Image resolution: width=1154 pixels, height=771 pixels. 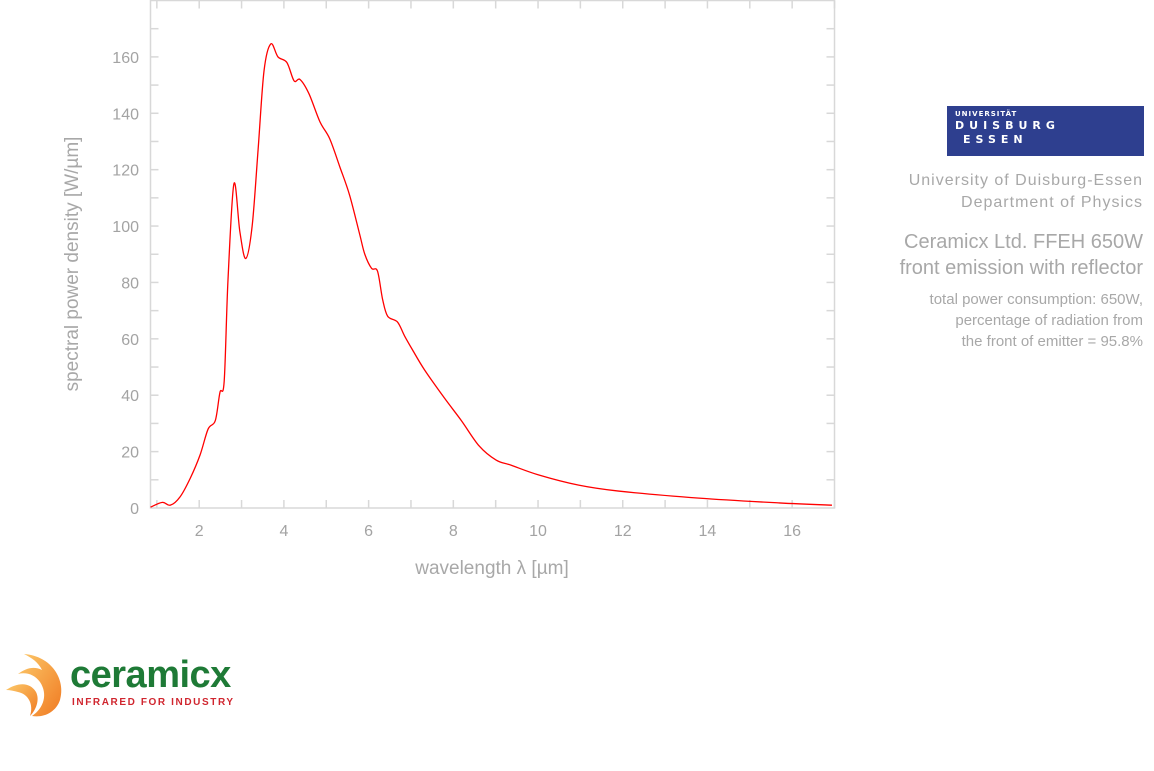 What do you see at coordinates (130, 283) in the screenshot?
I see `y-tick-label: 80` at bounding box center [130, 283].